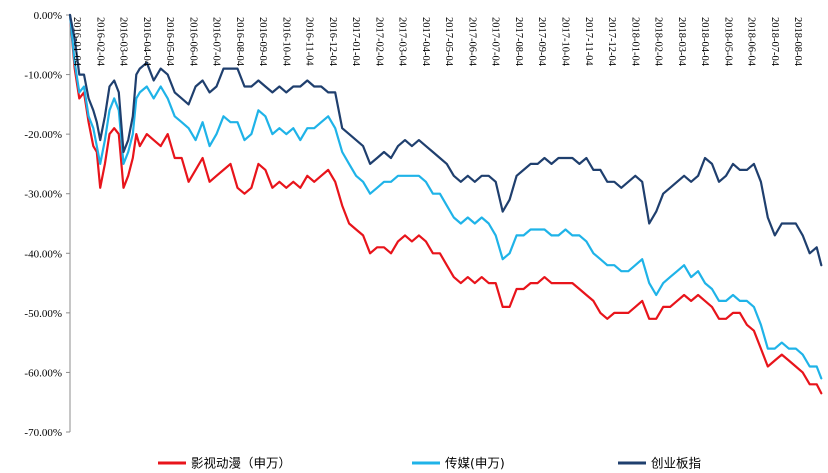 The image size is (828, 473). Describe the element at coordinates (564, 42) in the screenshot. I see `x-tick-label: 2017-10-04` at that location.